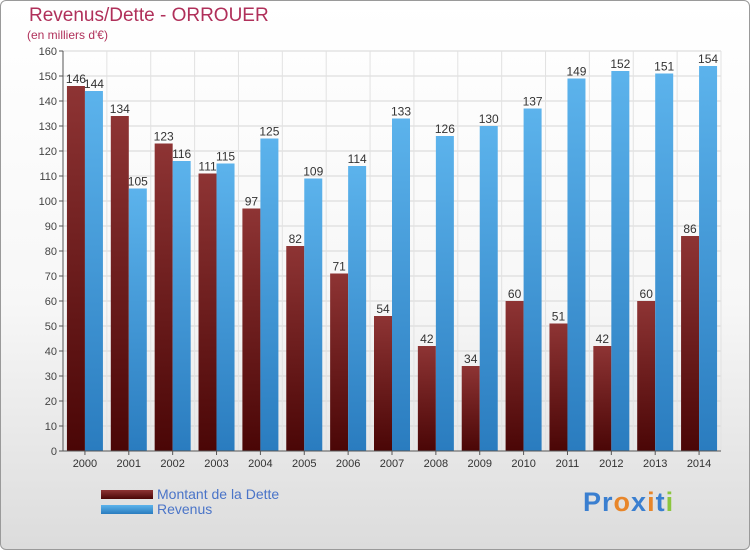  I want to click on legend-label-dette: Montant de la Dette, so click(218, 494).